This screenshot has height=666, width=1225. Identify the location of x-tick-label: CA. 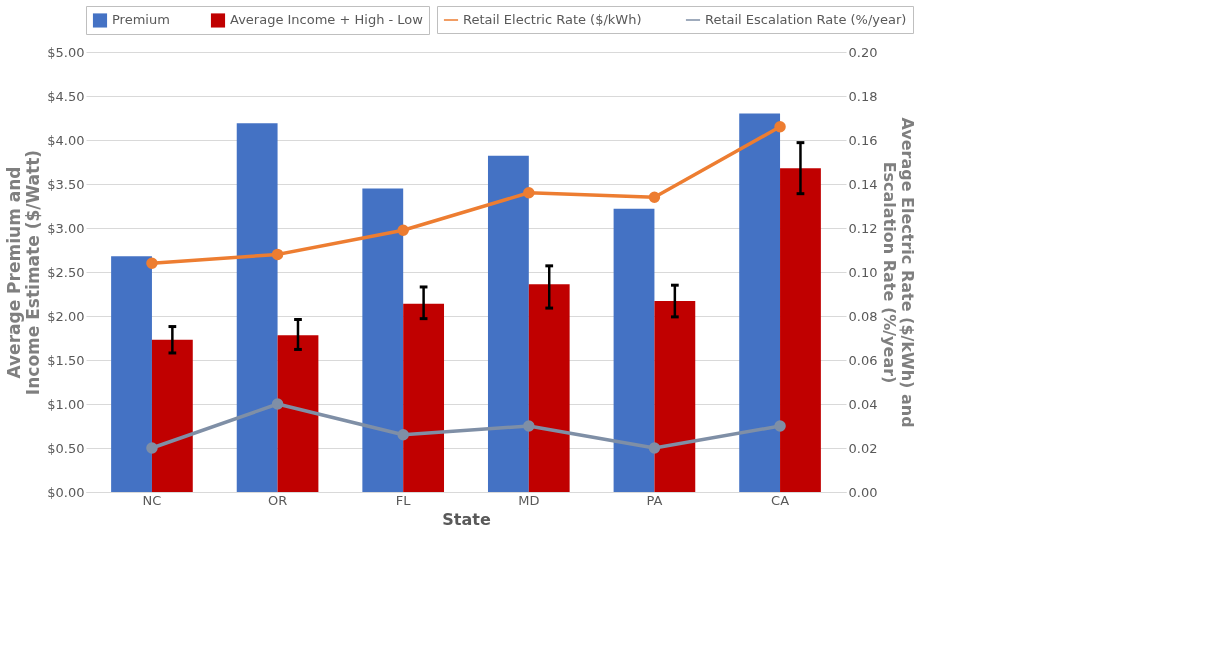
(780, 500).